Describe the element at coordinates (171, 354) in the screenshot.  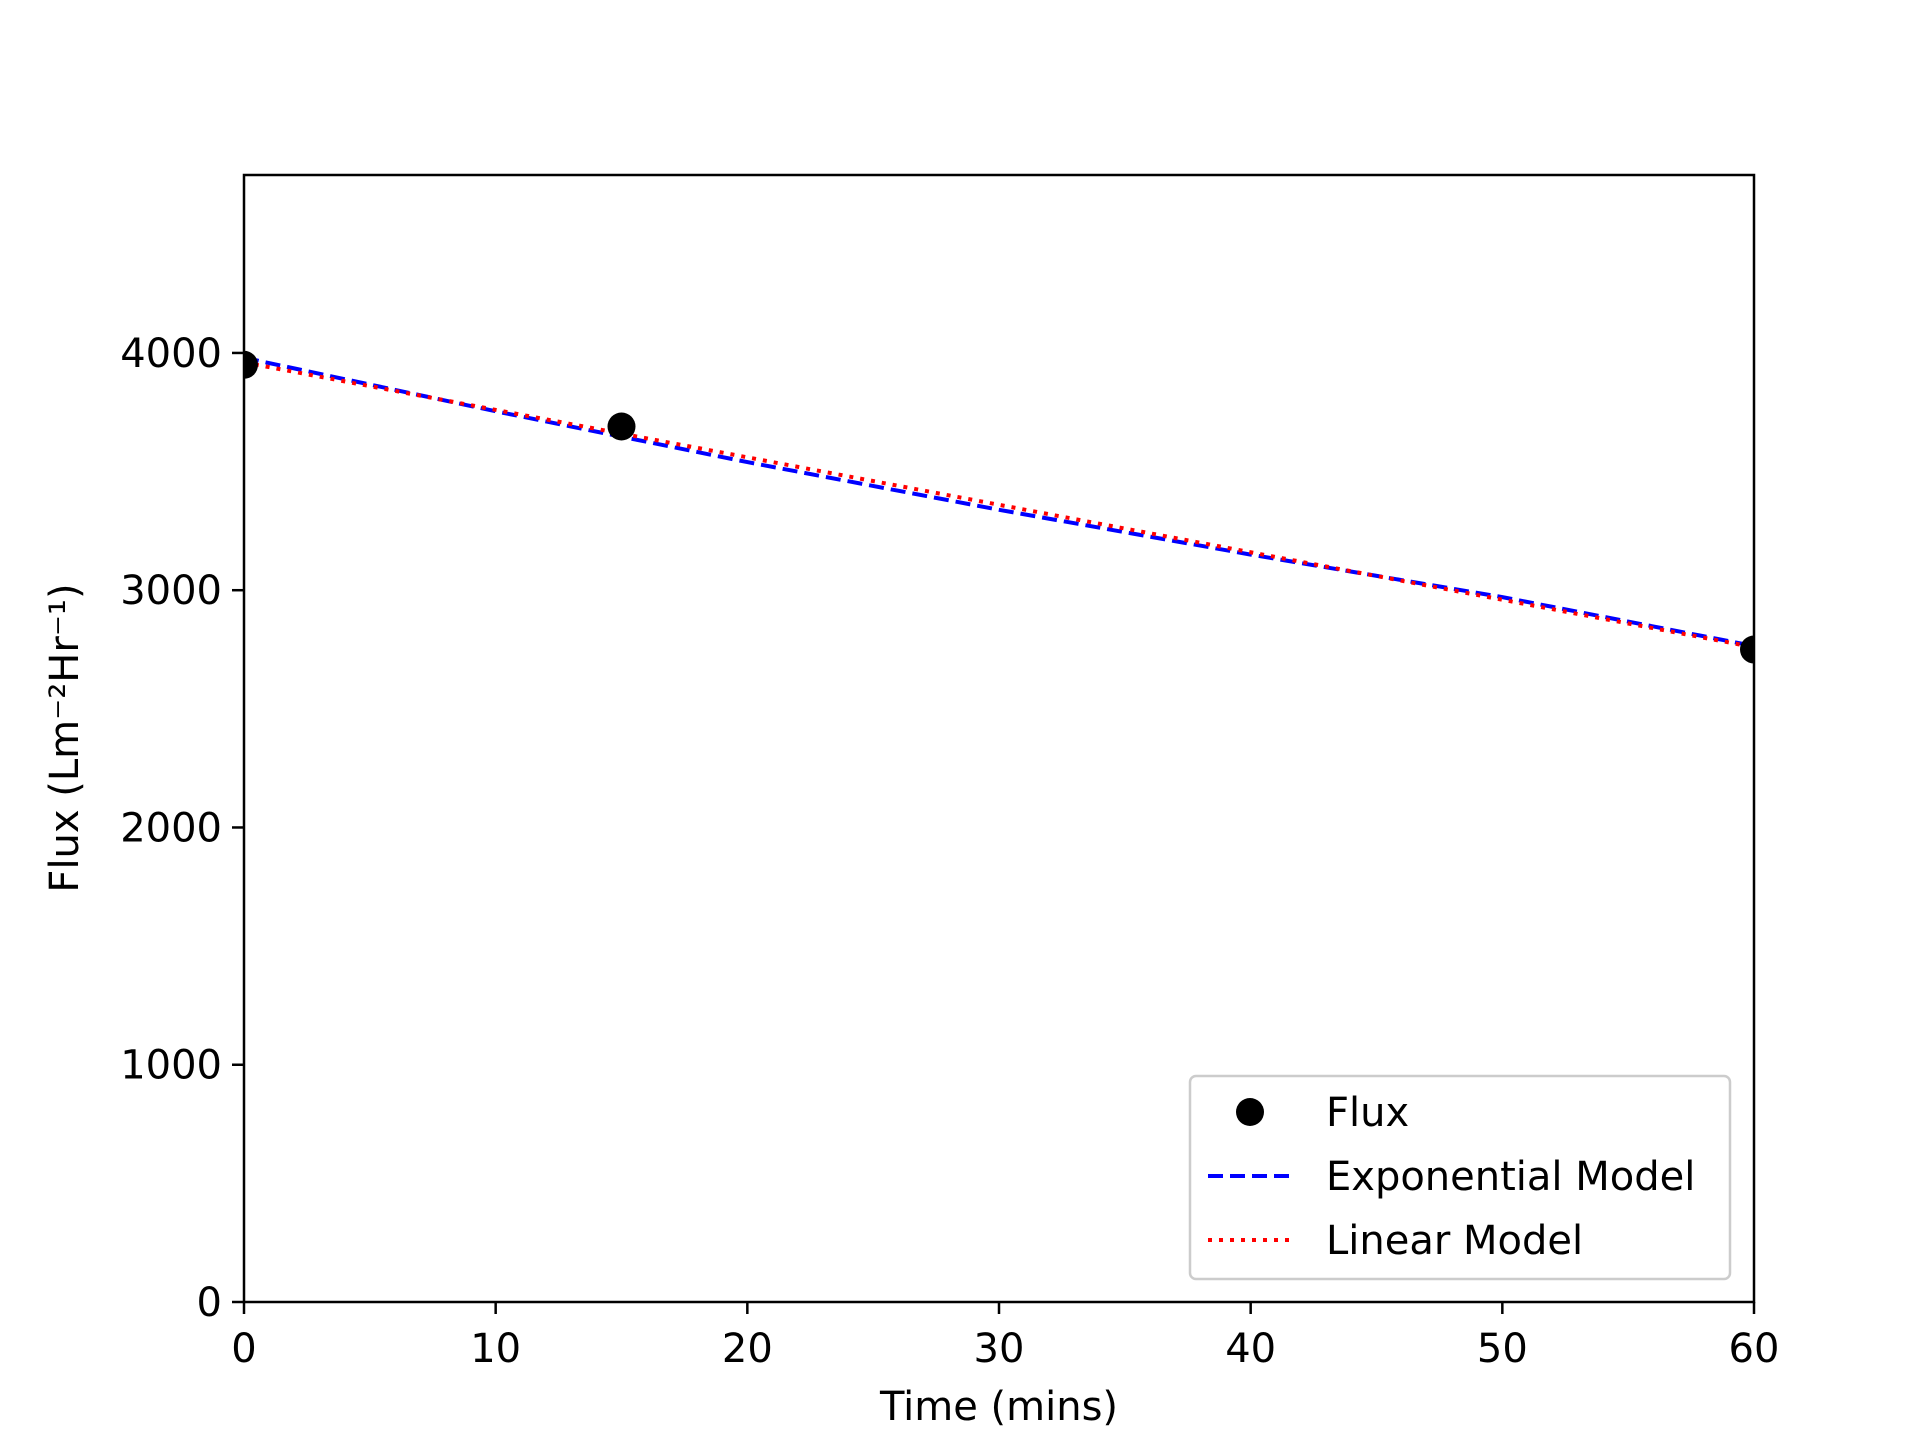
I see `y-tick-label: 4000` at that location.